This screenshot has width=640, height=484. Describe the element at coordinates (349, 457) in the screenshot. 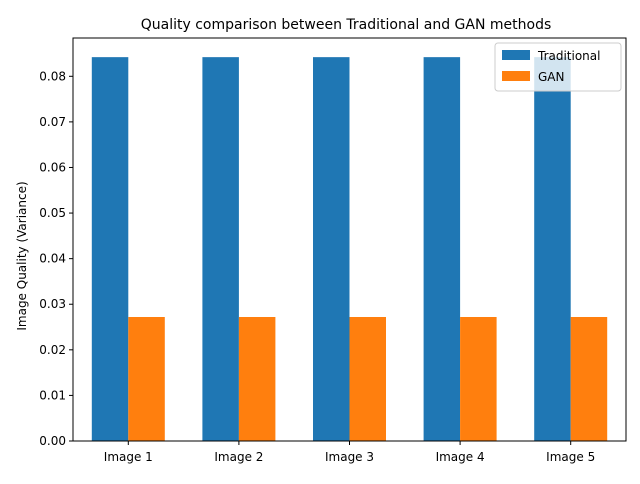

I see `x-tick-label: Image 3` at that location.